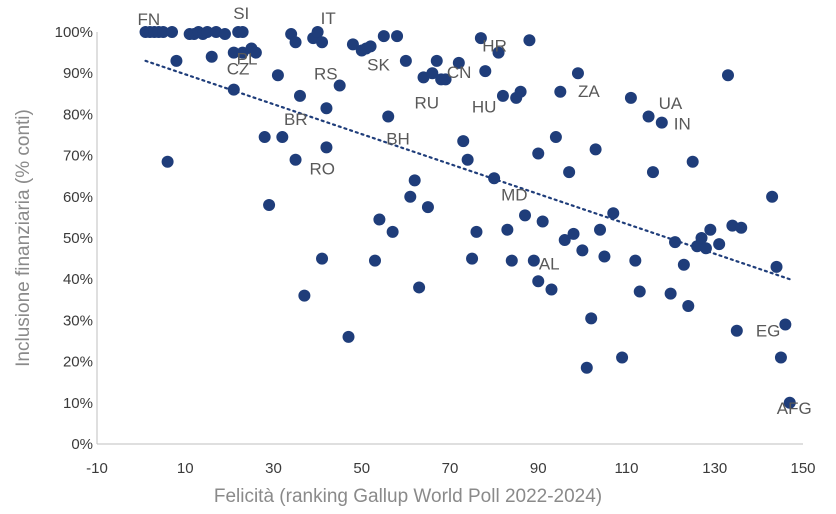 This screenshot has width=836, height=514. Describe the element at coordinates (484, 106) in the screenshot. I see `country-label-hu: HU` at that location.